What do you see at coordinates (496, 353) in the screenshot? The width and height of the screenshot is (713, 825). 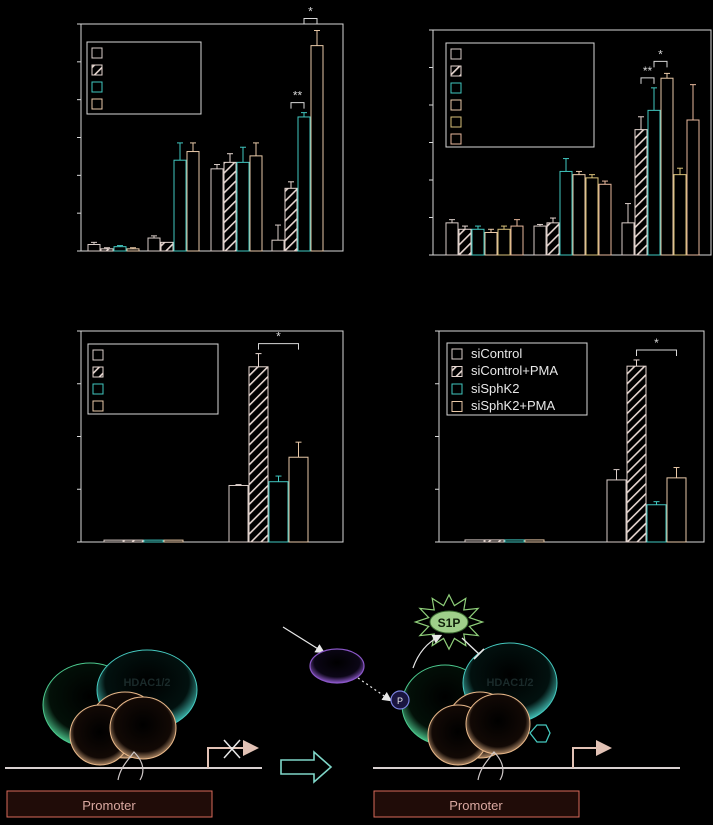 I see `legend-label-sicontrol: siControl` at bounding box center [496, 353].